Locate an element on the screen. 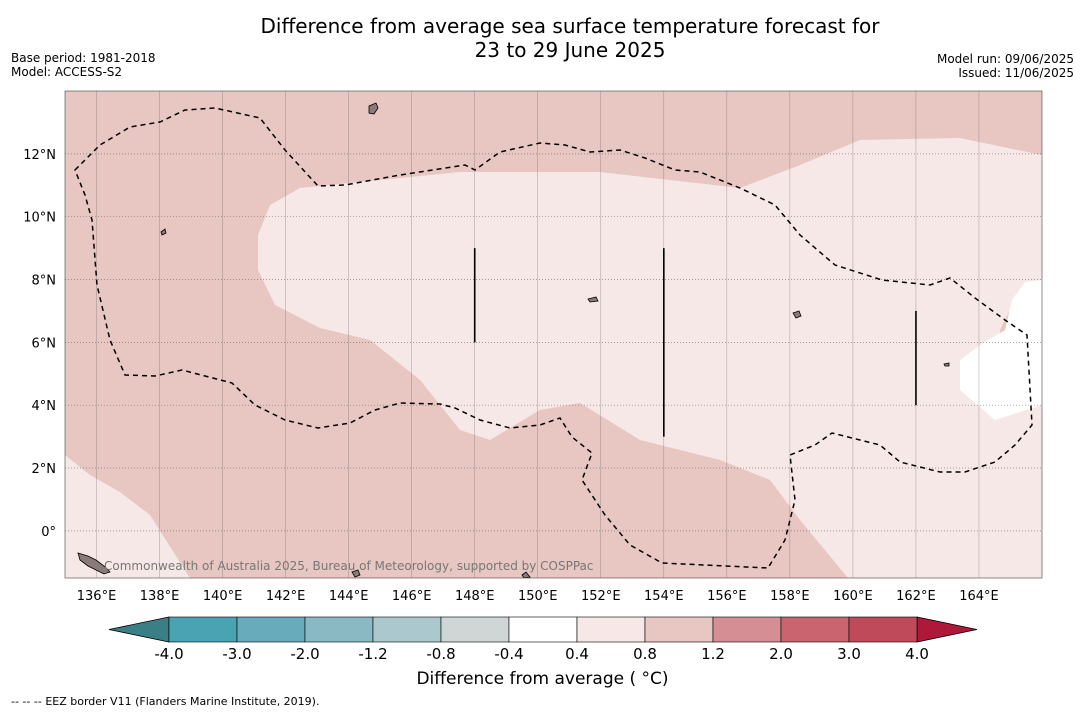  base-period: Base period: 1981-2018 is located at coordinates (83, 58).